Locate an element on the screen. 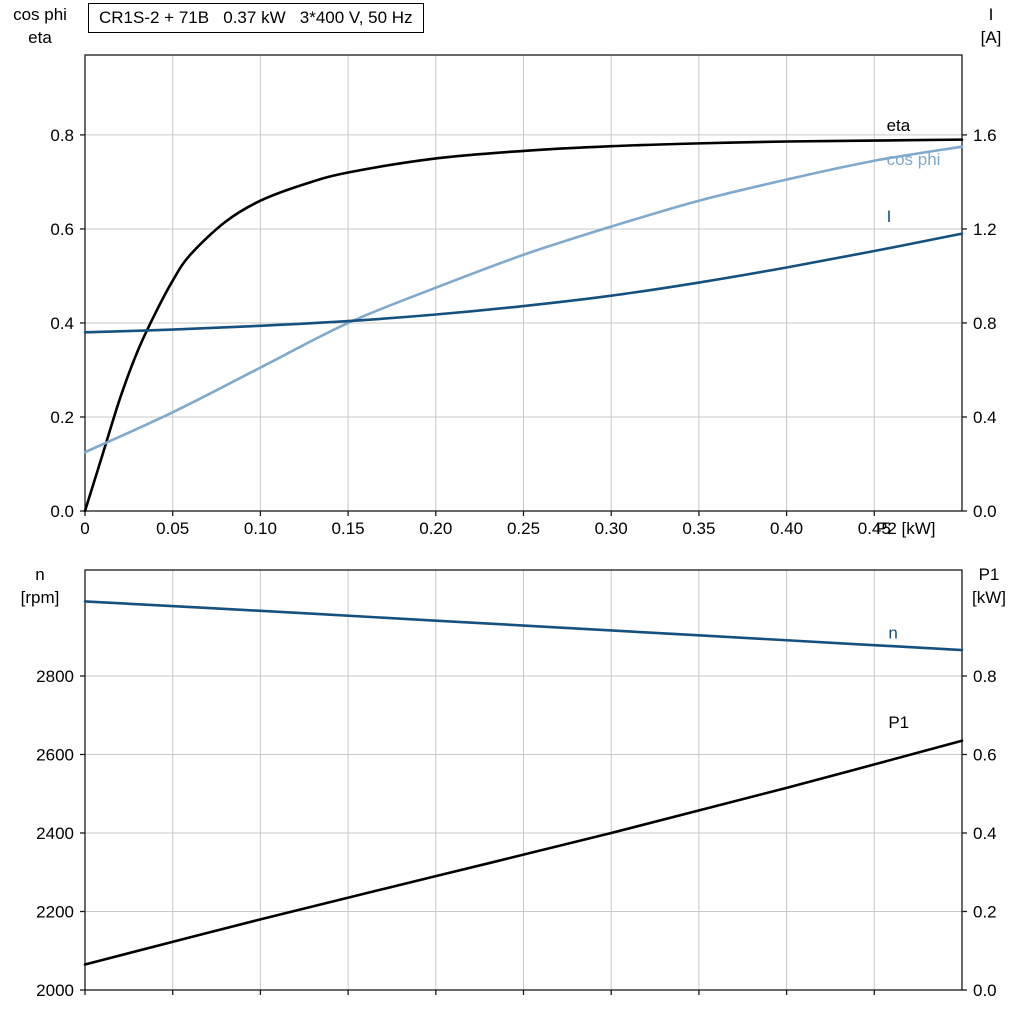  x-tick-label: 0.25 is located at coordinates (523, 528).